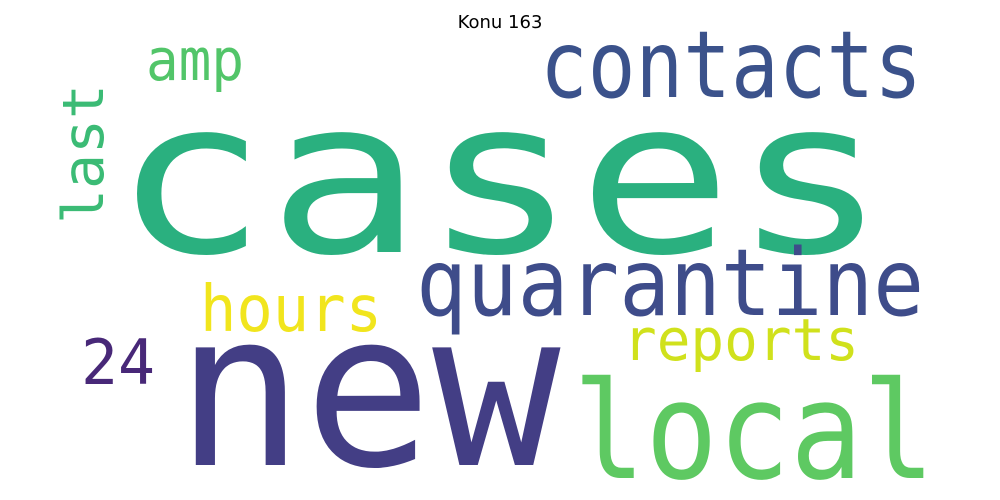  I want to click on word-amp: amp, so click(195, 60).